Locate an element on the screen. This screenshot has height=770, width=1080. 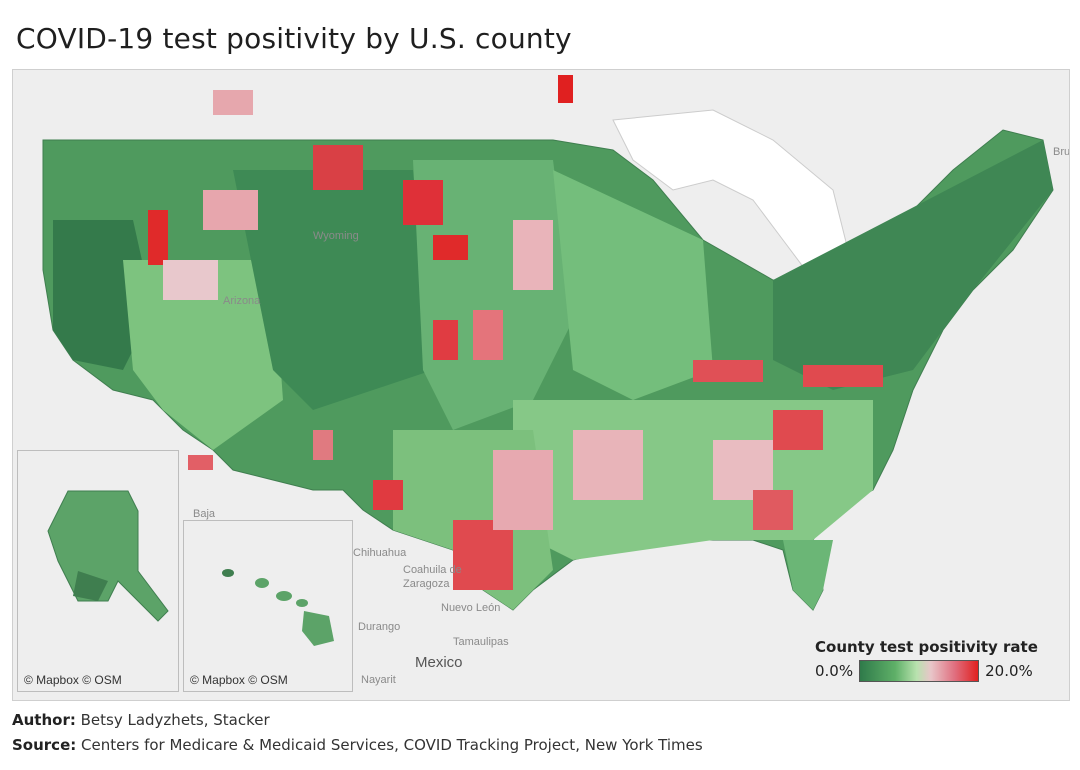
legend-min-label: 0.0% is located at coordinates (834, 671).